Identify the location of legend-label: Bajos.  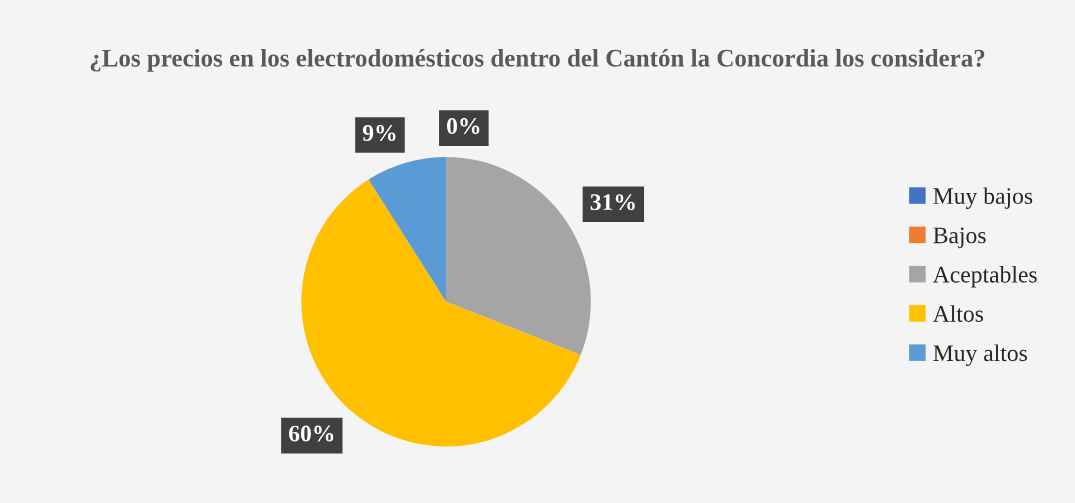
(959, 238).